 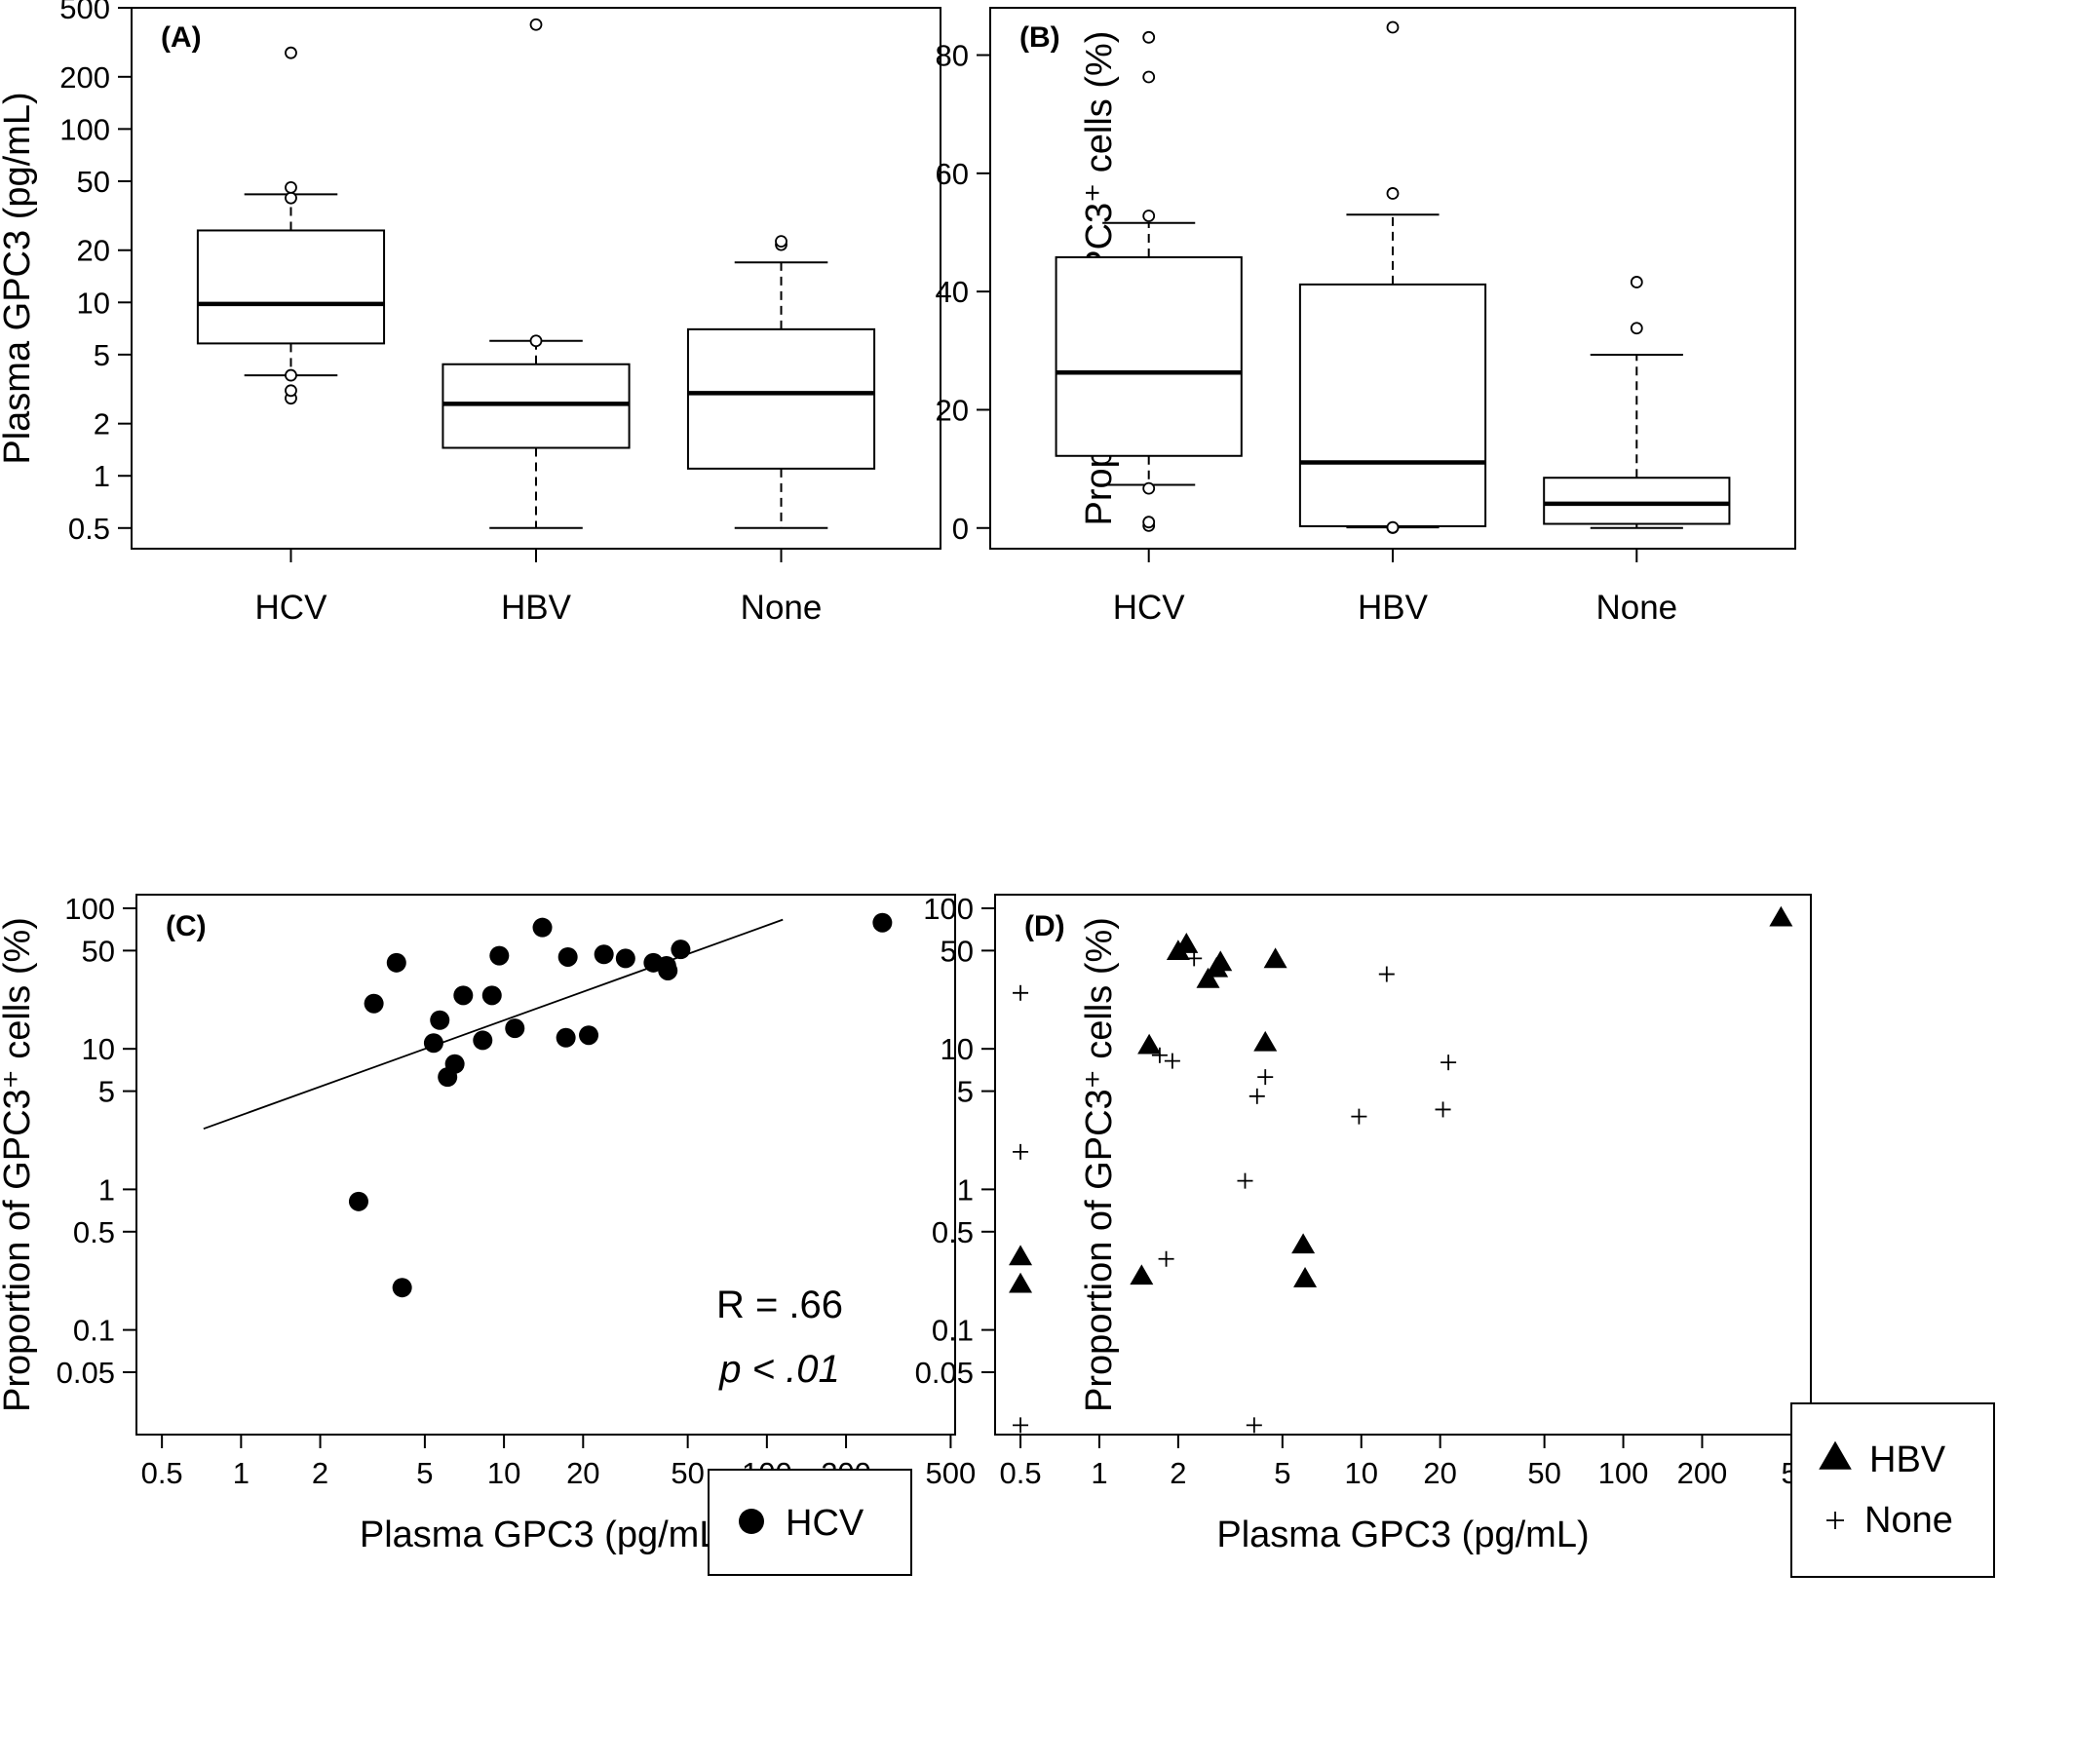 I want to click on series-hcv, so click(x=620, y=1105).